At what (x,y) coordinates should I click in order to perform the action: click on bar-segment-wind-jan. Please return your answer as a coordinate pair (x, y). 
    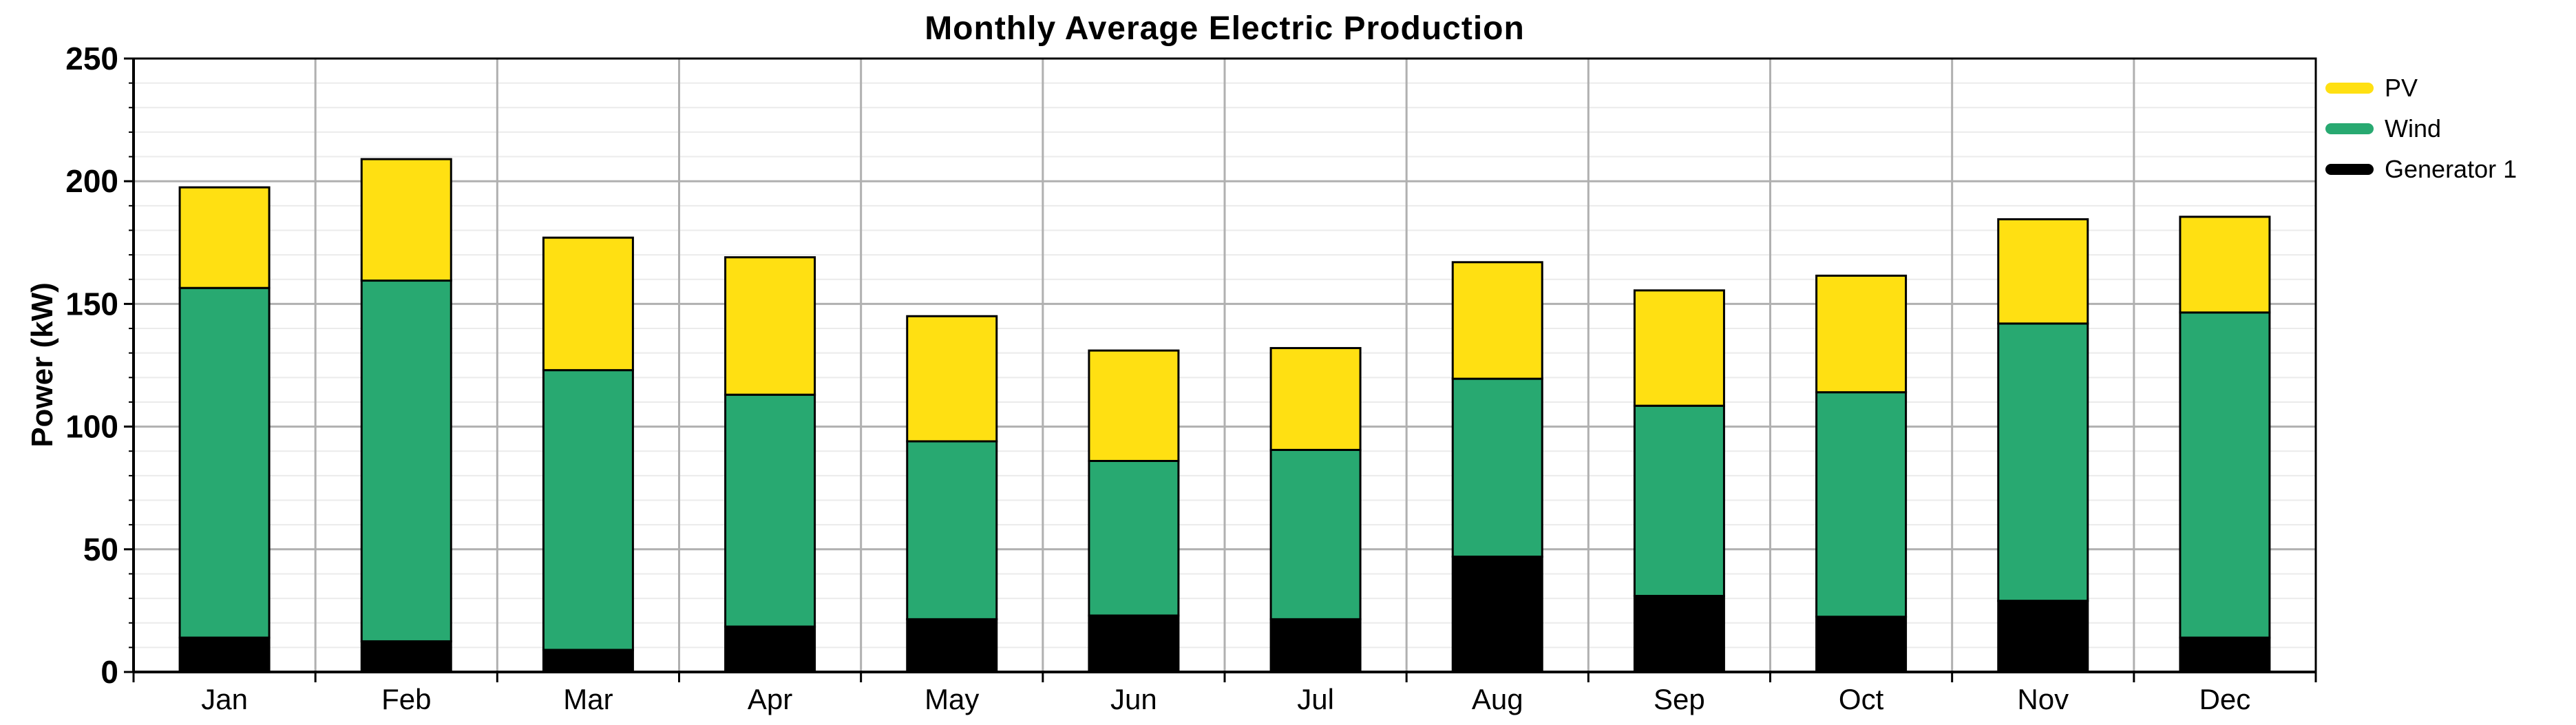
    Looking at the image, I should click on (225, 462).